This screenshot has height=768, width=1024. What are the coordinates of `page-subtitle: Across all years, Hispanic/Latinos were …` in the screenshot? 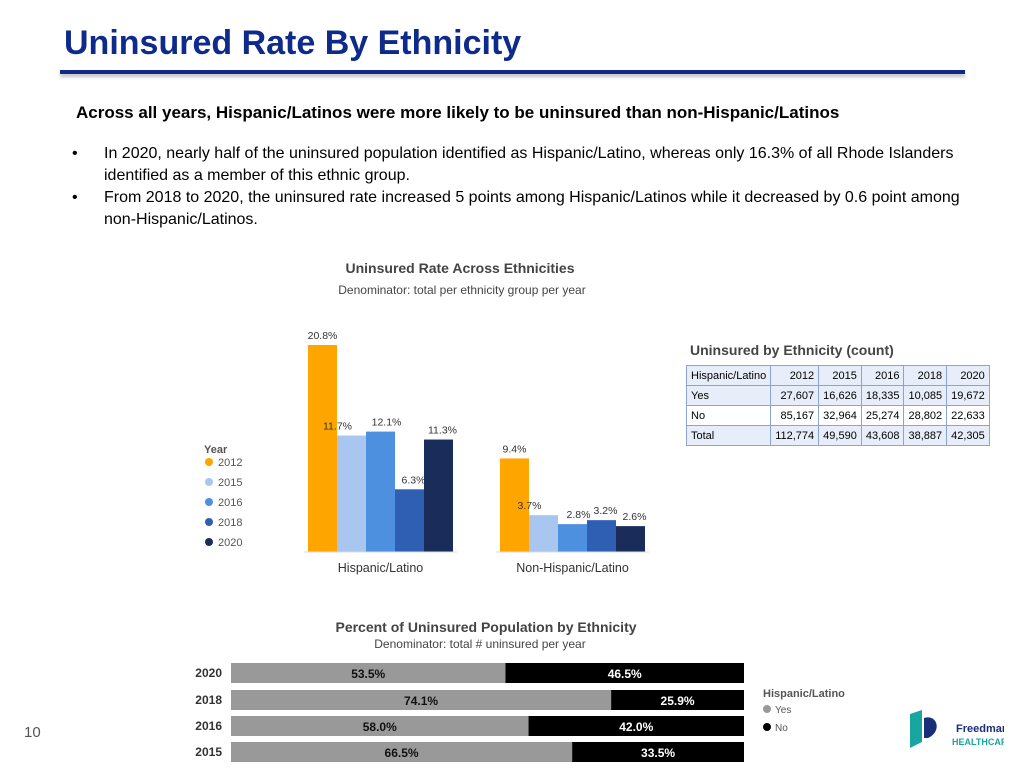 It's located at (458, 112).